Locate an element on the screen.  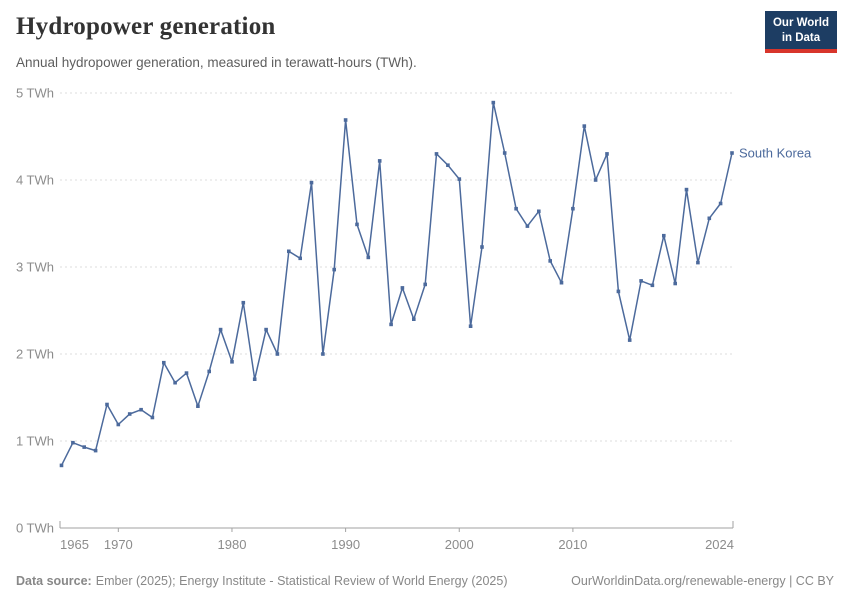
data-source-label: Data source: is located at coordinates (54, 581).